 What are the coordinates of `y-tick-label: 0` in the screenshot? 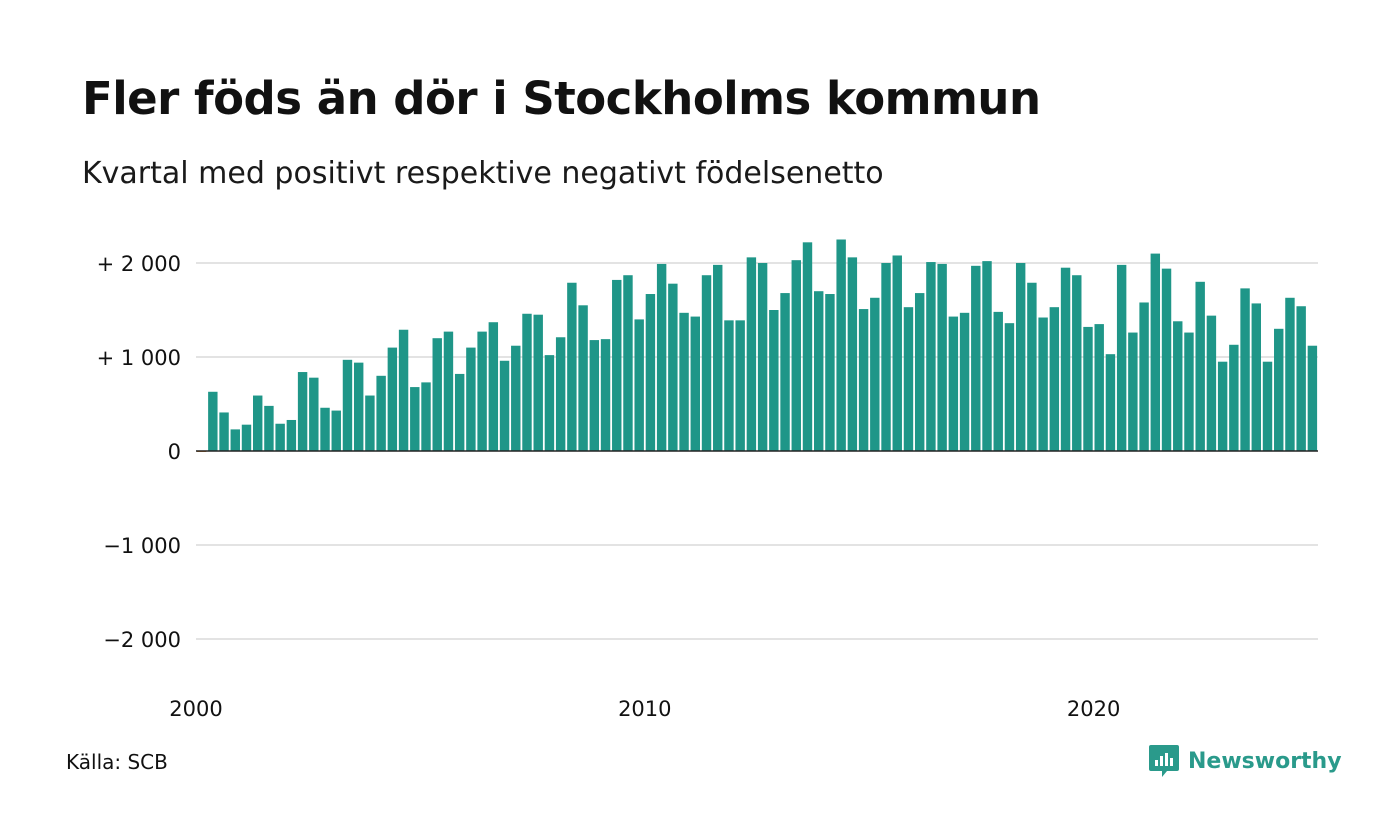 It's located at (174, 452).